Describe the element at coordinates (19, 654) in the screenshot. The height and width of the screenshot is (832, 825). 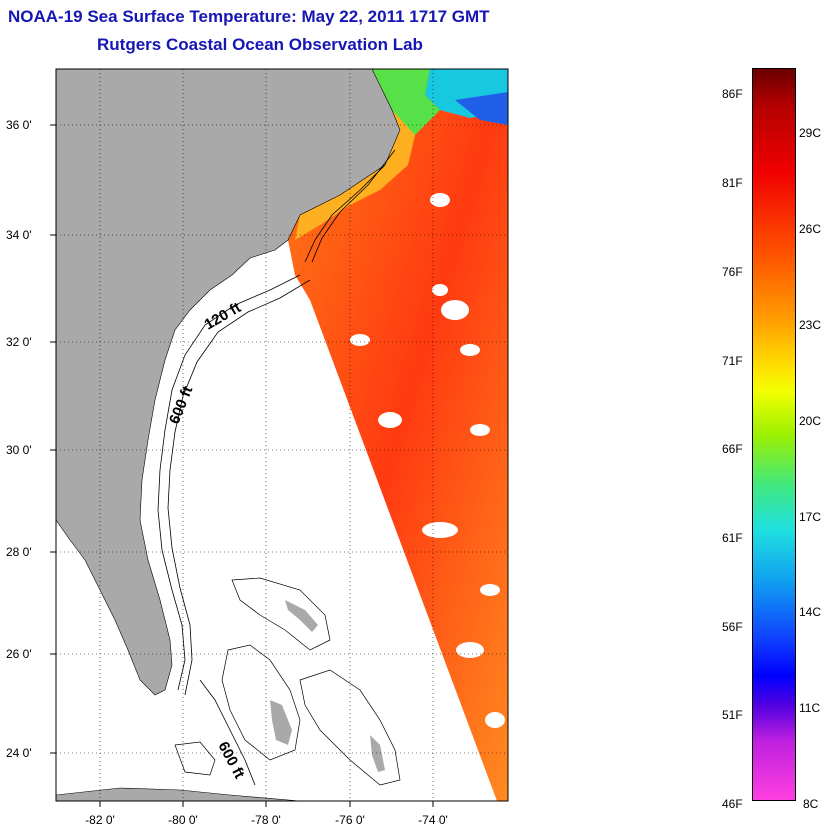
I see `lat-label: 26 0'` at that location.